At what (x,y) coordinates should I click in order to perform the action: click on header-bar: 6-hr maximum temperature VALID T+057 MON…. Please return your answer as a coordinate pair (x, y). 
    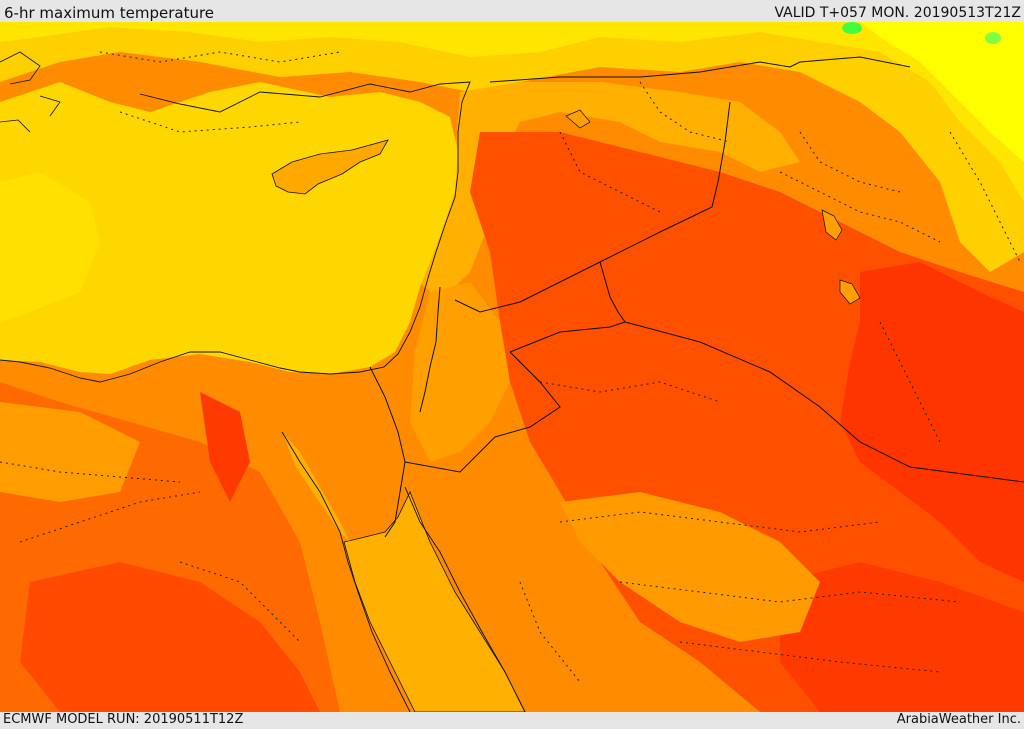
    Looking at the image, I should click on (512, 11).